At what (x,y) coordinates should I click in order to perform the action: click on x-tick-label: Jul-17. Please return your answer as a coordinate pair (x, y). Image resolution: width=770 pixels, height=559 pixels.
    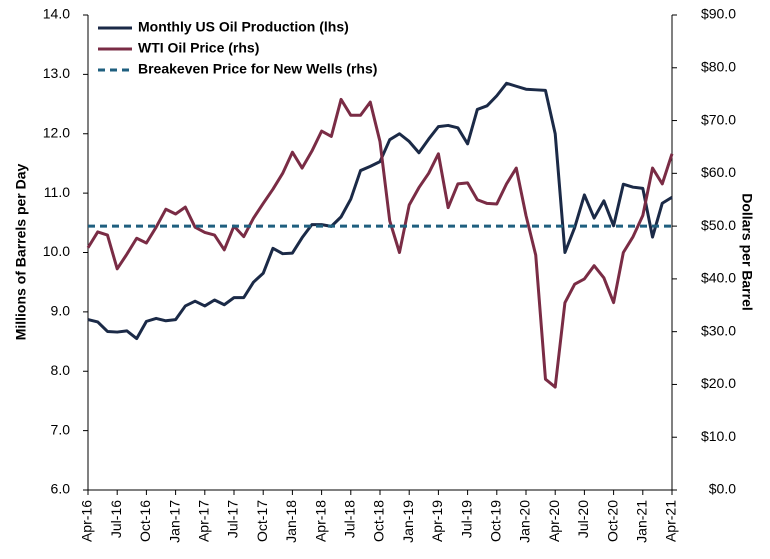
    Looking at the image, I should click on (233, 519).